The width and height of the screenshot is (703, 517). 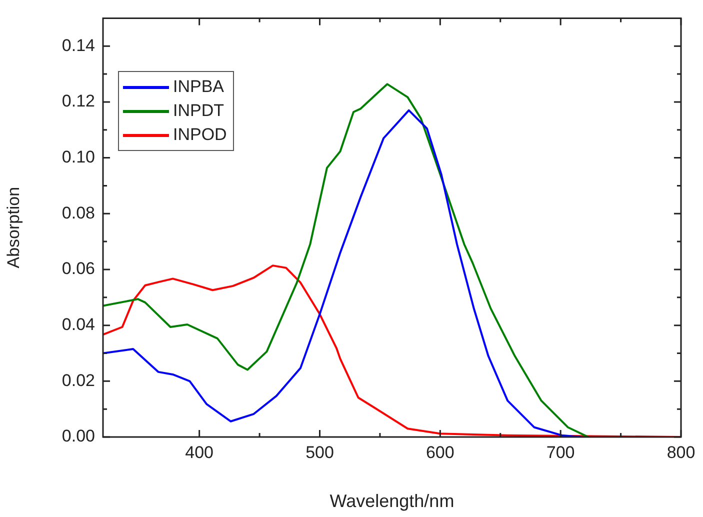 I want to click on legend-label: INPBA, so click(x=198, y=87).